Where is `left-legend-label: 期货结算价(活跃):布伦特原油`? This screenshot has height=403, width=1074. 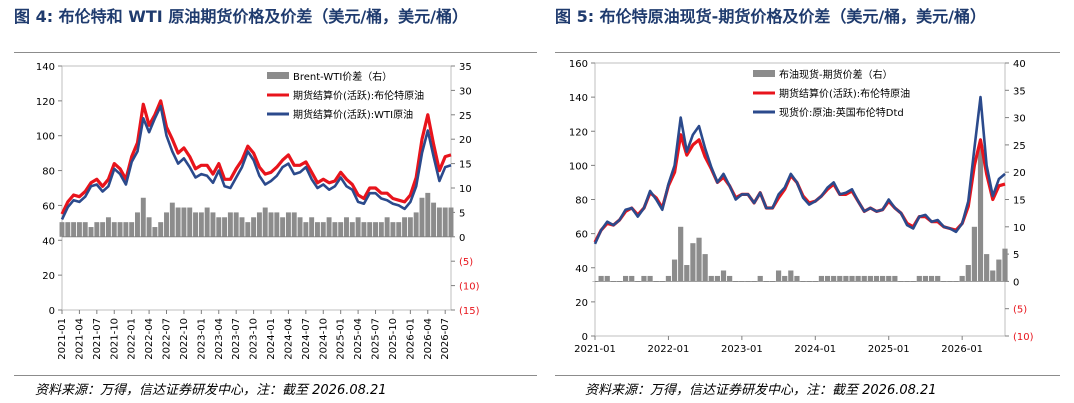 left-legend-label: 期货结算价(活跃):布伦特原油 is located at coordinates (358, 95).